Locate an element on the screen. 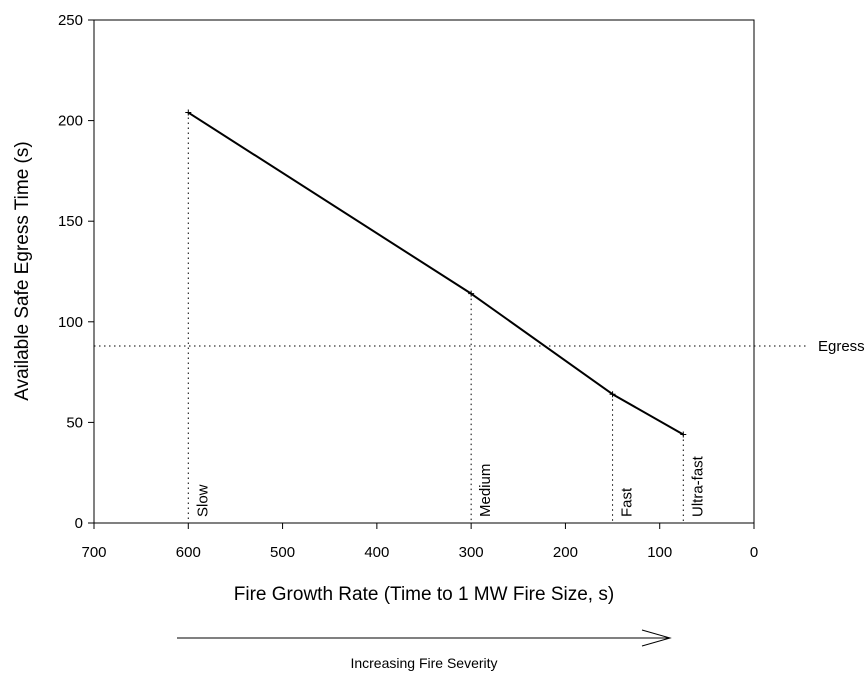 The width and height of the screenshot is (868, 675). x-tick-label: 700 is located at coordinates (93, 552).